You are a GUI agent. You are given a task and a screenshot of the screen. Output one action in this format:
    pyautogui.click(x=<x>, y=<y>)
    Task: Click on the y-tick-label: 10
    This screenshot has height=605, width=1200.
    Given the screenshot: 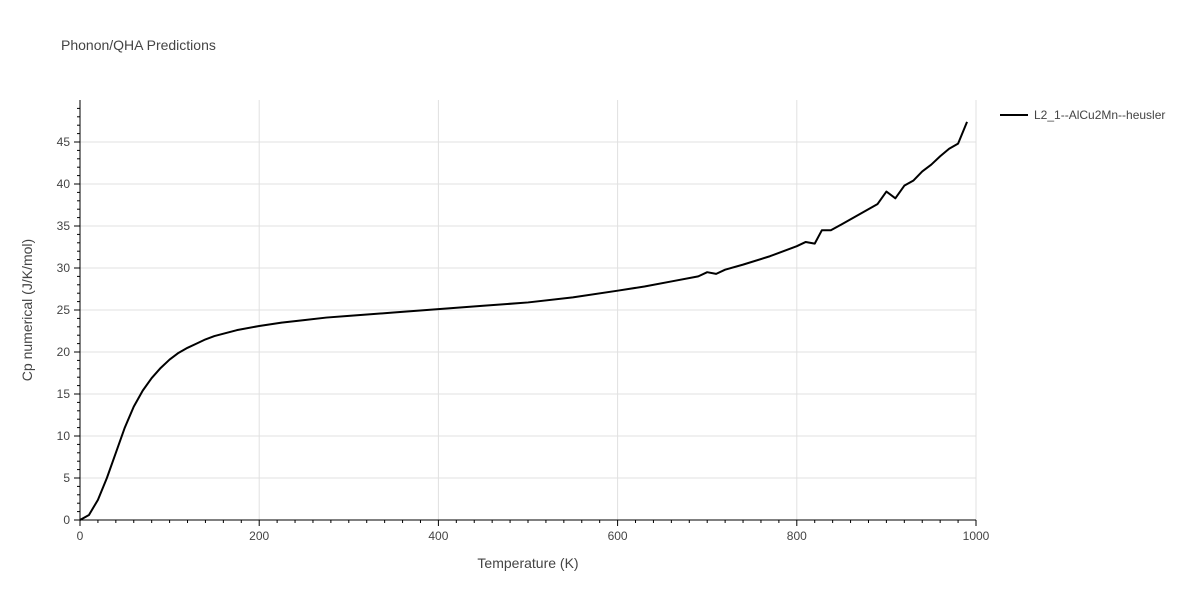 What is the action you would take?
    pyautogui.click(x=64, y=436)
    